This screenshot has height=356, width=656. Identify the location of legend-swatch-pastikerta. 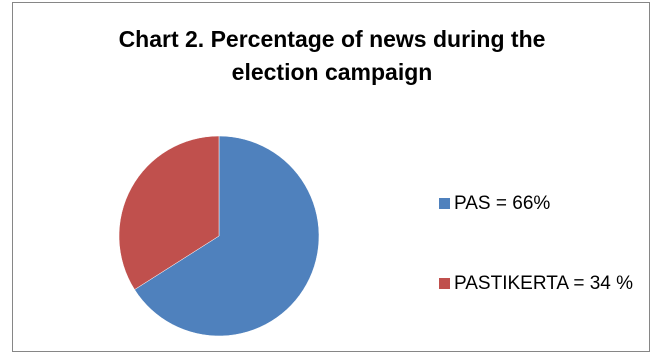
(444, 283).